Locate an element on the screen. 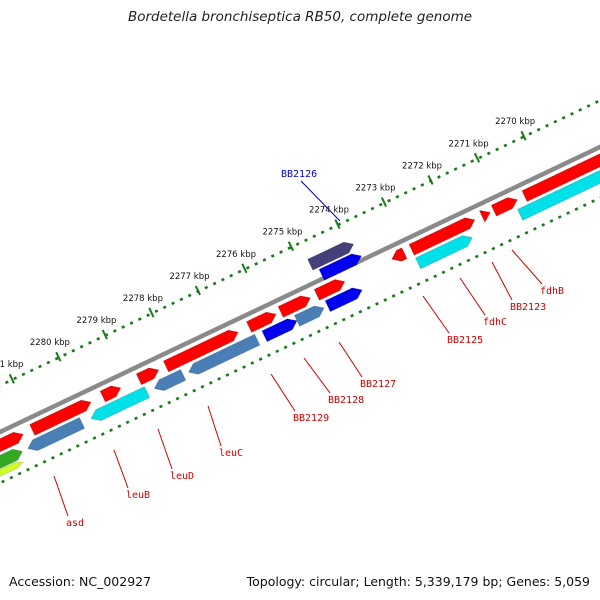 The height and width of the screenshot is (600, 600). tick-label: 2277 kbp is located at coordinates (189, 277).